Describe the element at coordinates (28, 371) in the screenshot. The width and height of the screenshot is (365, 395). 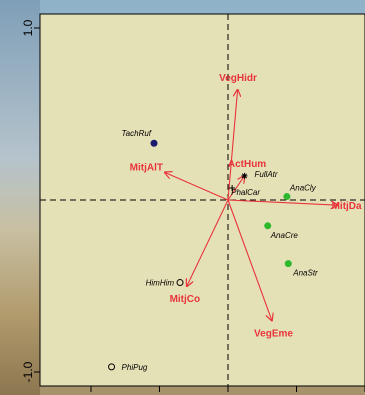
I see `y-tick-label: -1.0` at that location.